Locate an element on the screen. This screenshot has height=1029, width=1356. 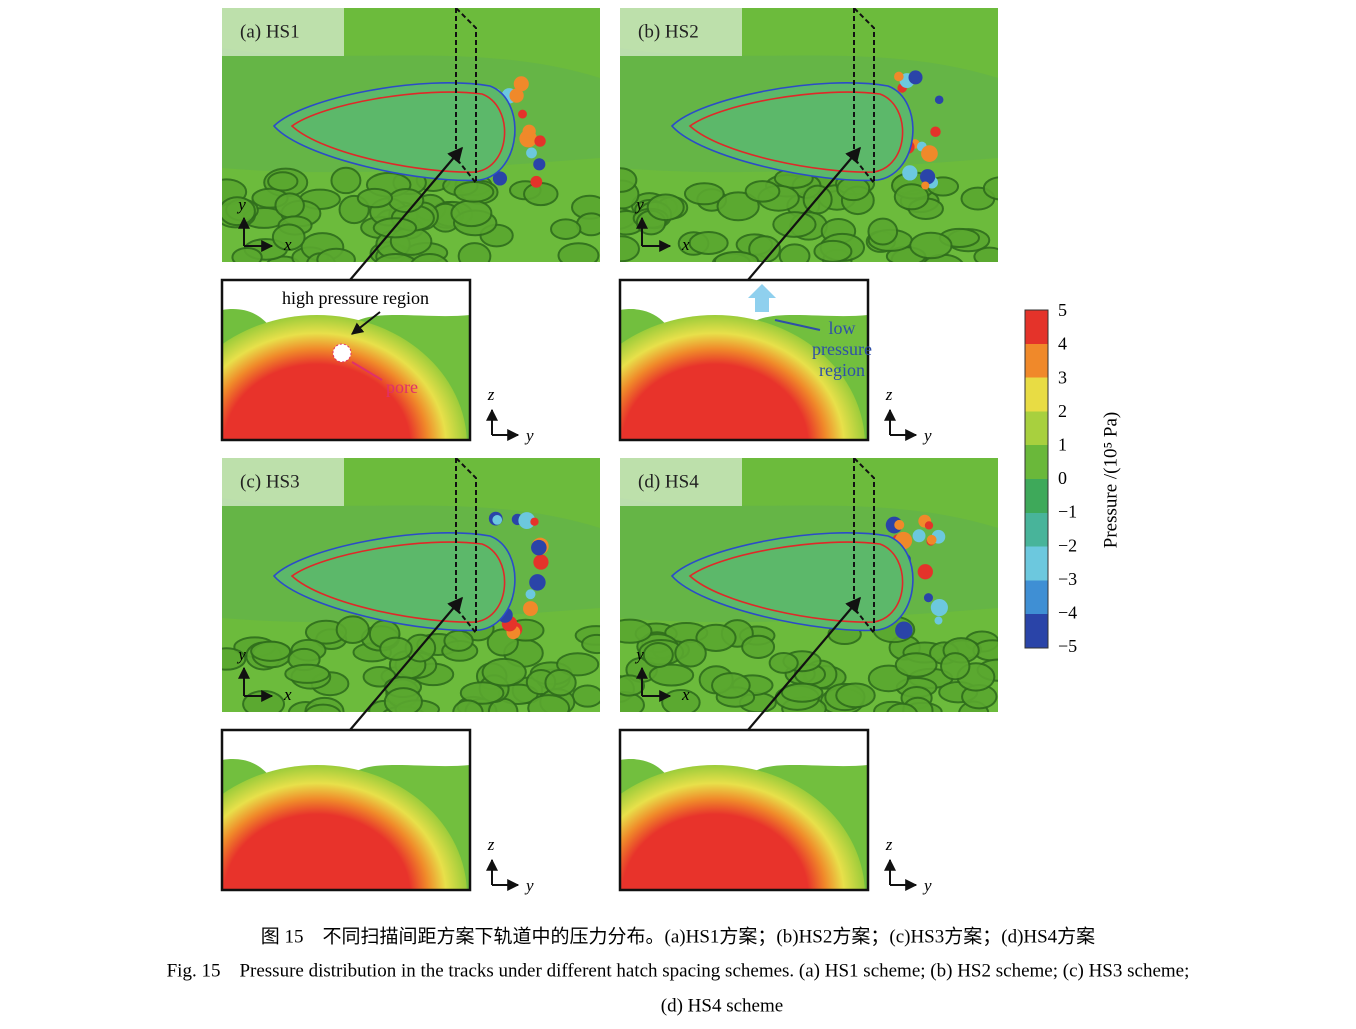
simulation-panel: (d) HS4 y x is located at coordinates (809, 585).